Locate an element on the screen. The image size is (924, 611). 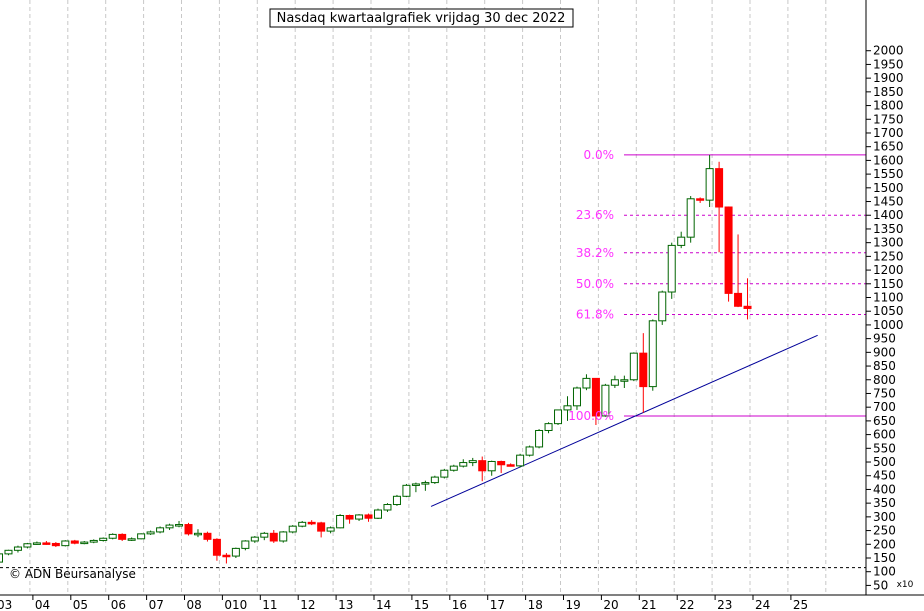
fib-label: 100.0% is located at coordinates (591, 416).